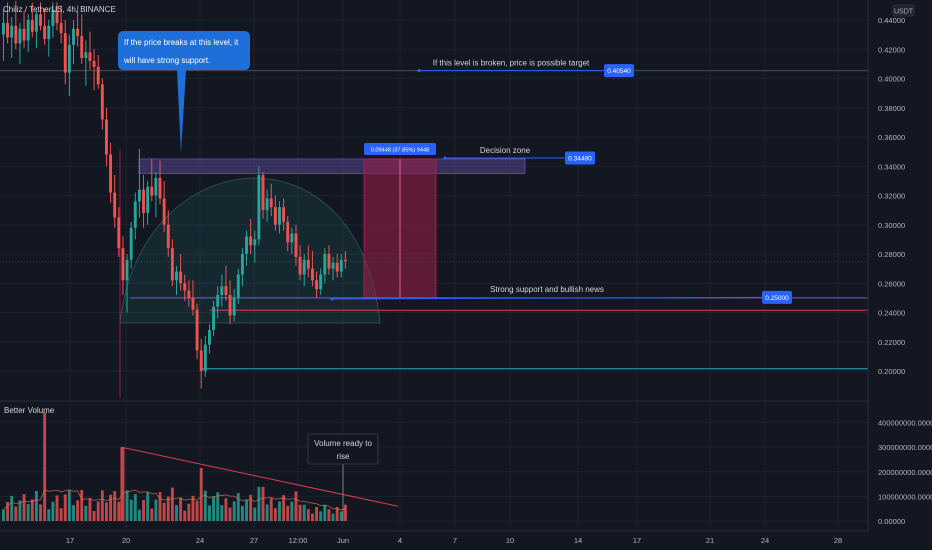 This screenshot has height=550, width=932. What do you see at coordinates (343, 449) in the screenshot?
I see `volume-note-box` at bounding box center [343, 449].